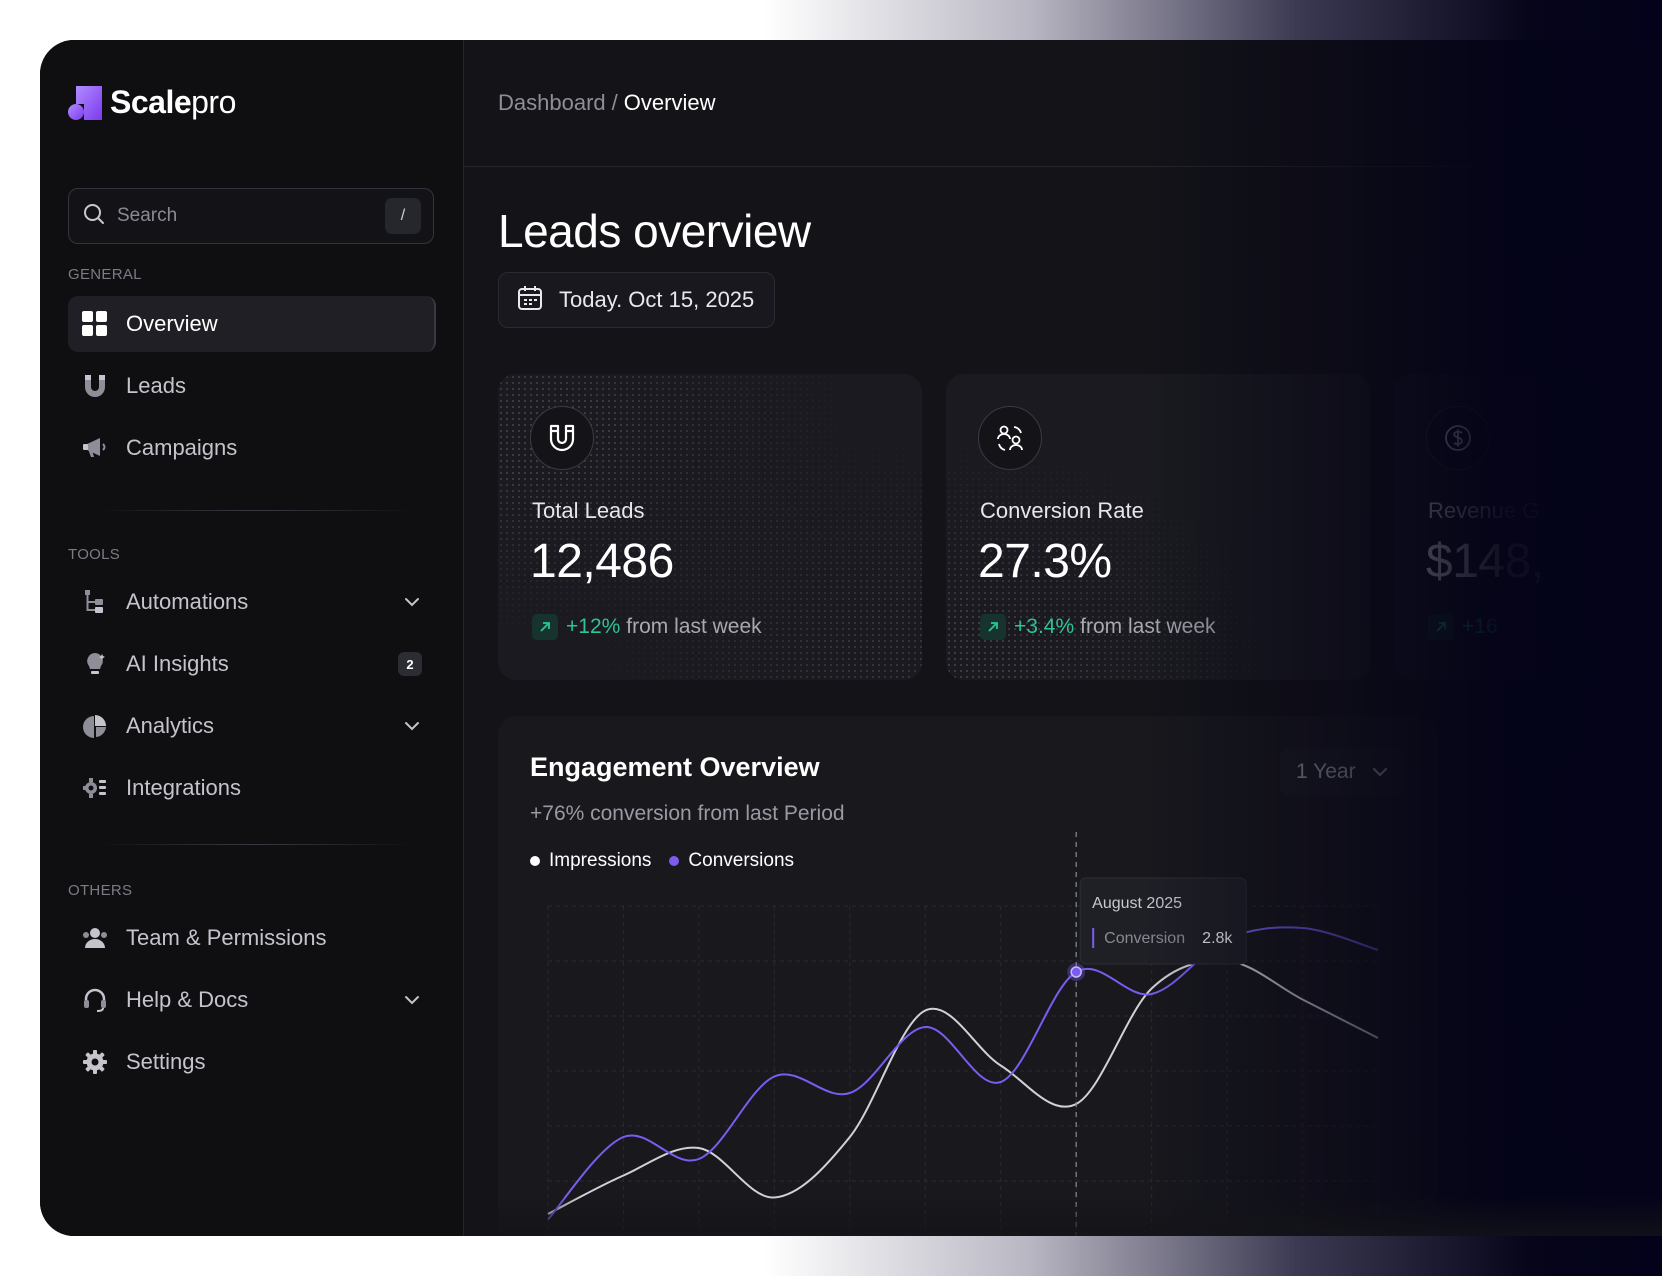 This screenshot has width=1662, height=1276. What do you see at coordinates (252, 448) in the screenshot?
I see `sidebar-item-campaigns: Campaigns` at bounding box center [252, 448].